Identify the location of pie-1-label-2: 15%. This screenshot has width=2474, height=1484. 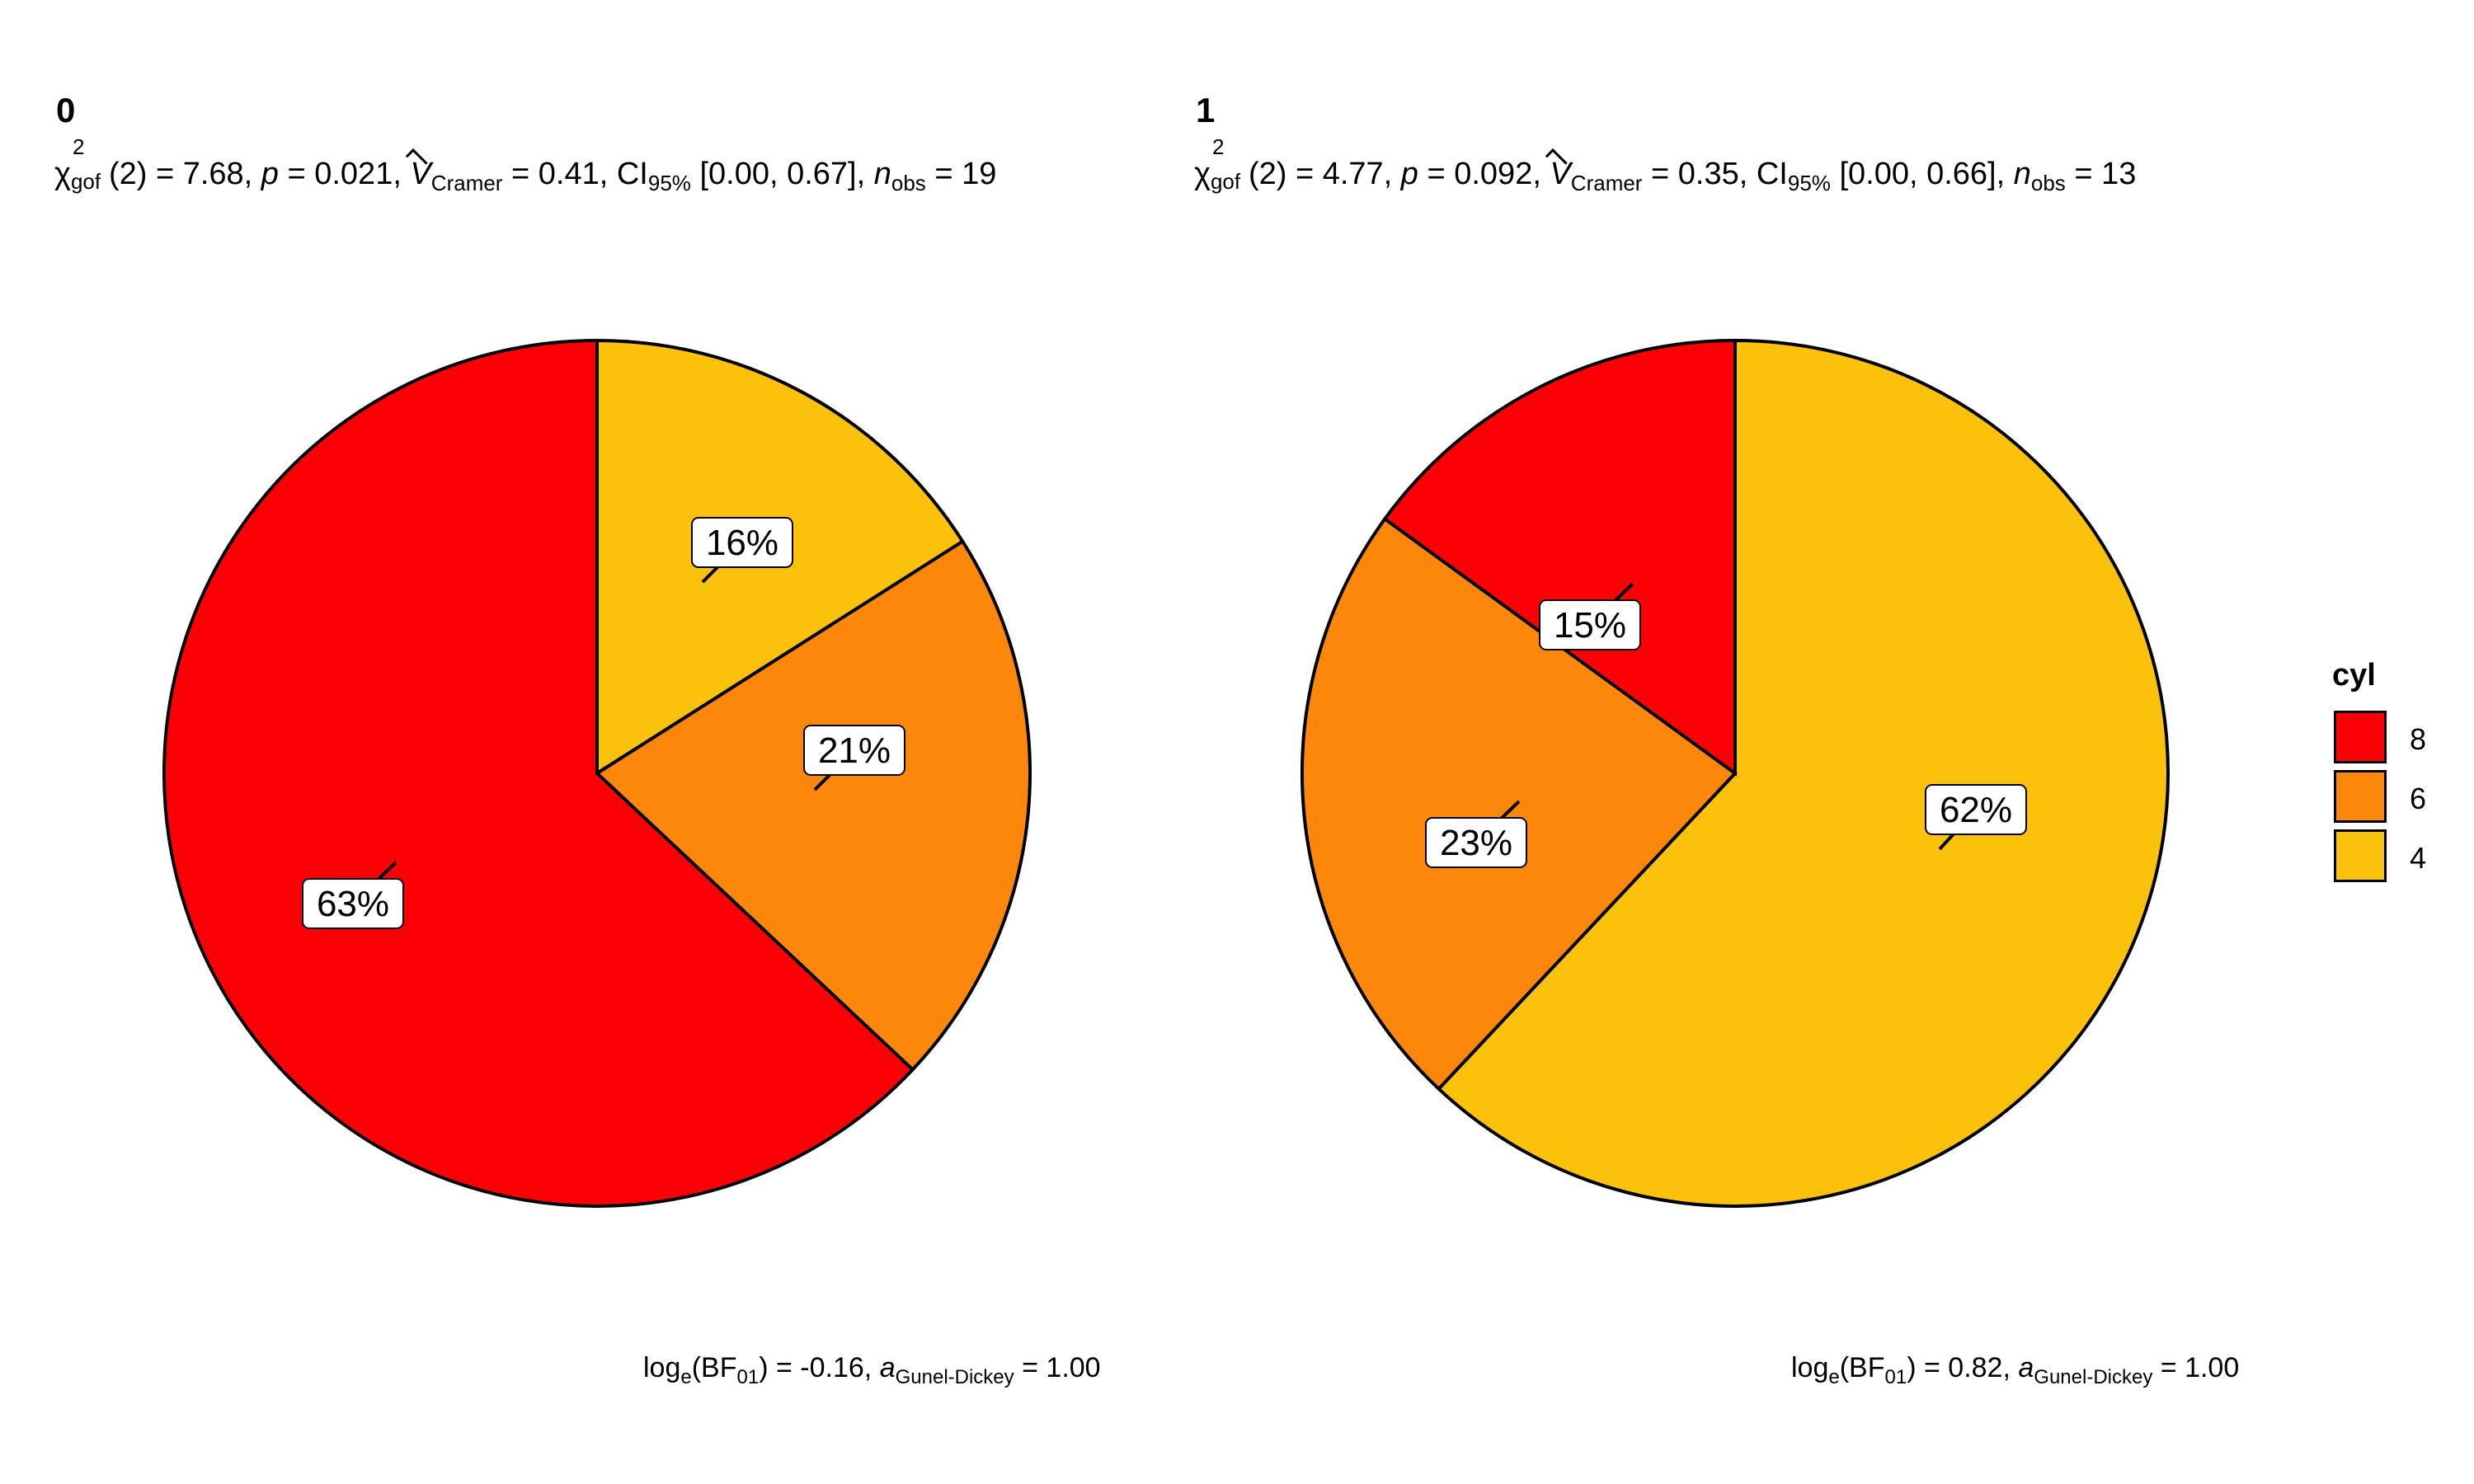
(1590, 625).